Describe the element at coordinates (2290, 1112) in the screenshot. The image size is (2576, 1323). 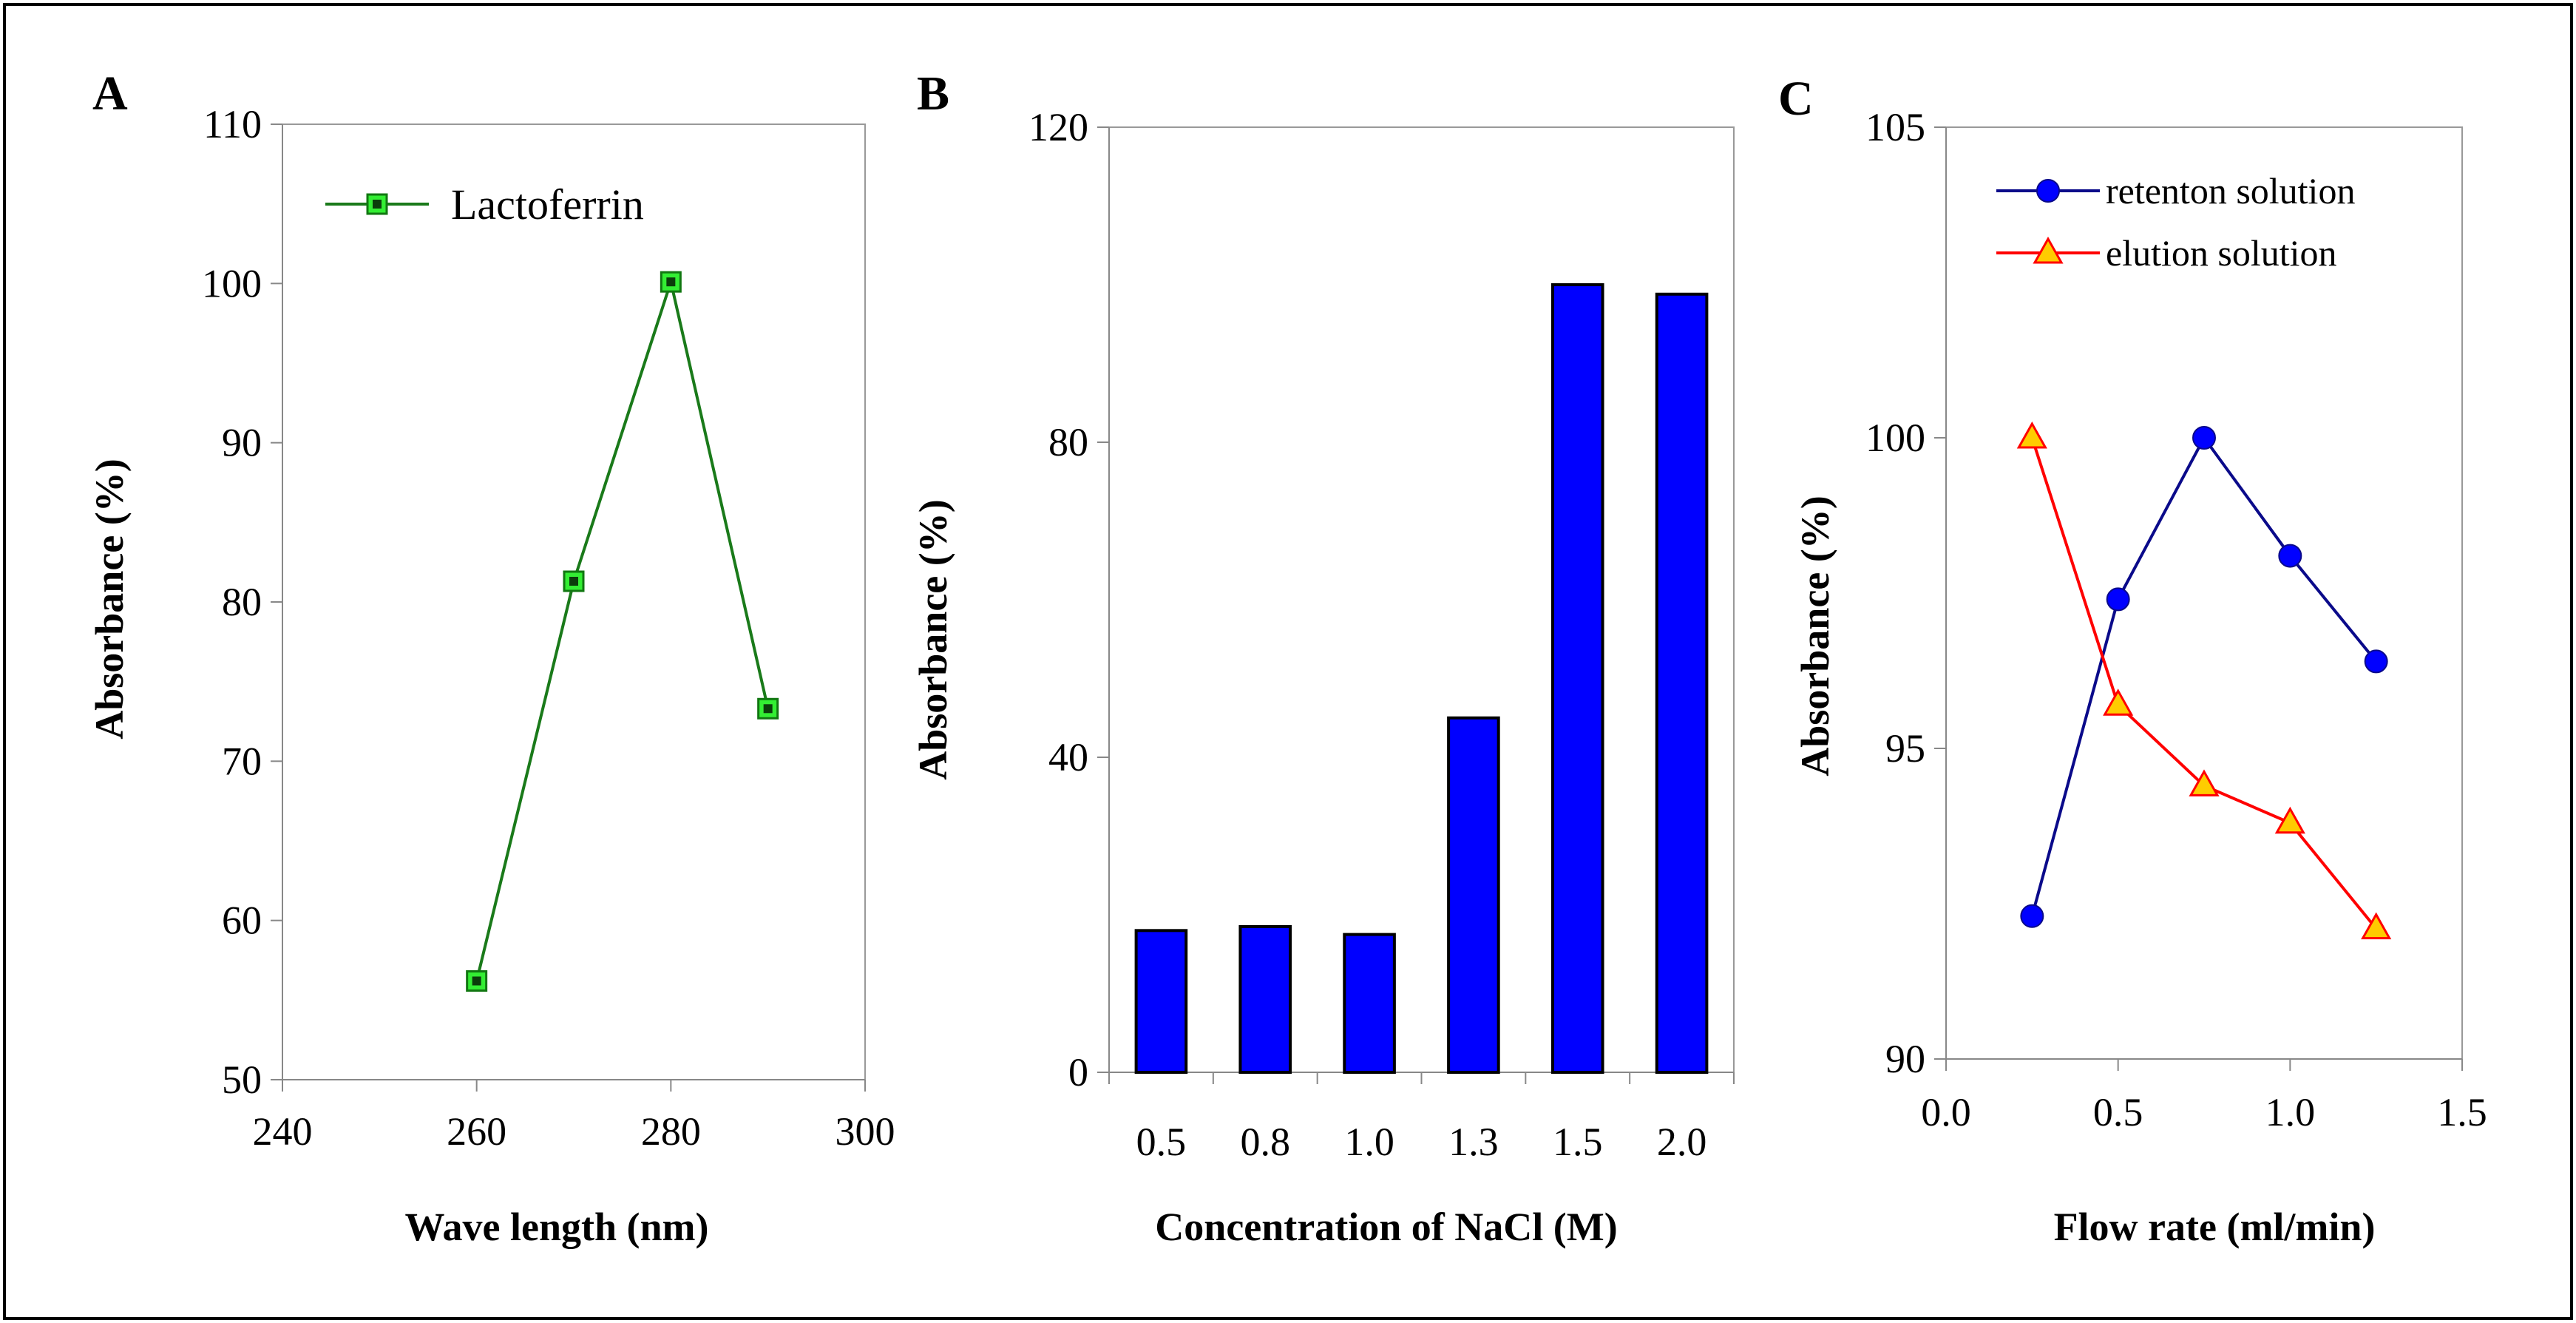
I see `panel-c-x-tick-label: 1.0` at that location.